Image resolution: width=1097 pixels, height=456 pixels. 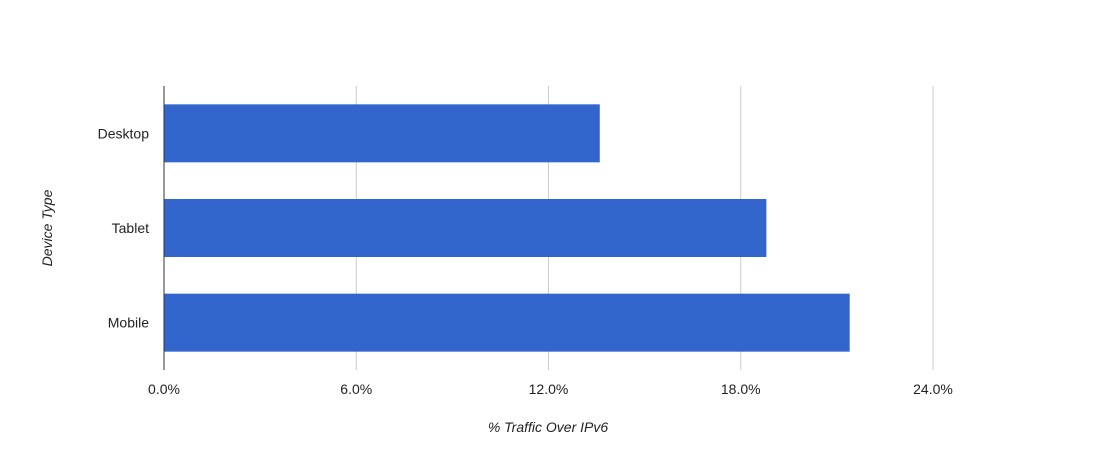 I want to click on x-tick-label: 0.0%, so click(x=164, y=389).